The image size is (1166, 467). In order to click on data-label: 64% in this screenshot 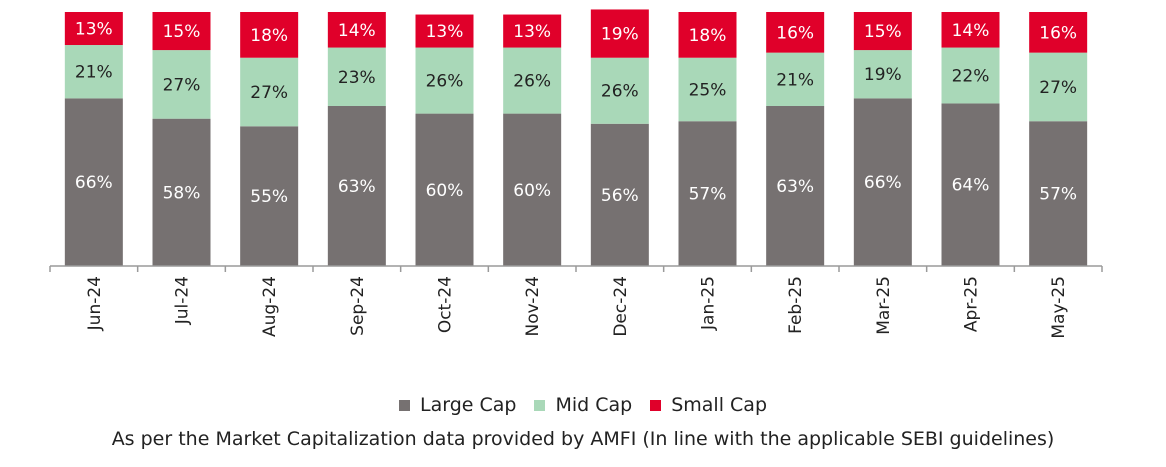, I will do `click(971, 186)`.